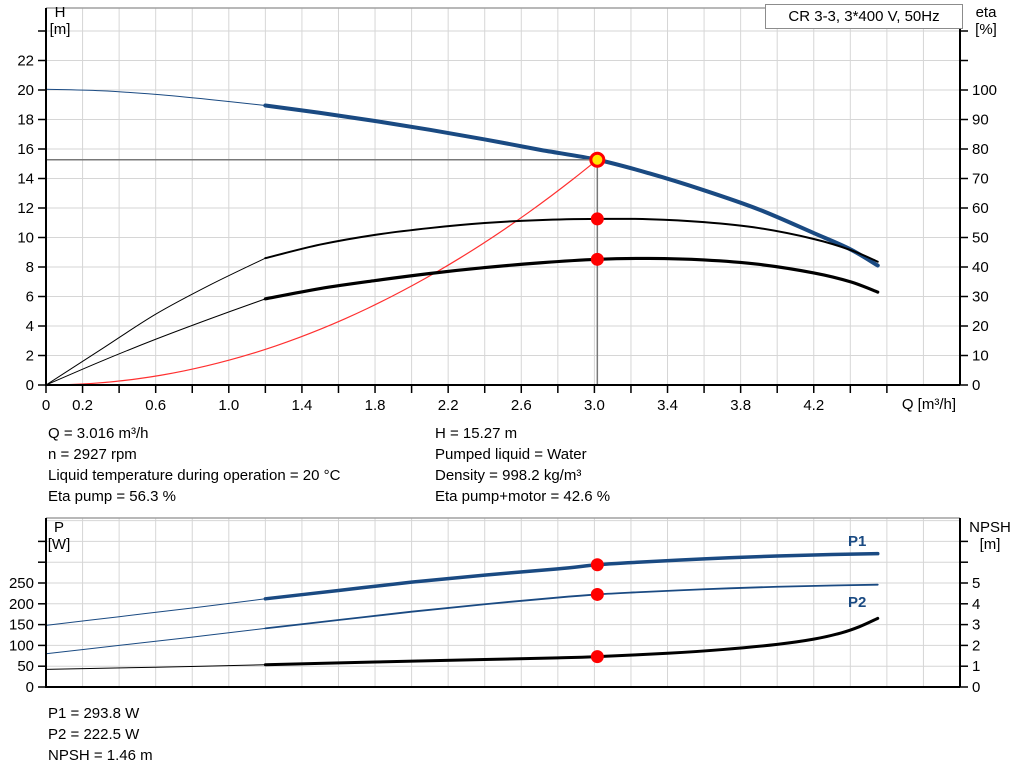  What do you see at coordinates (594, 405) in the screenshot?
I see `x-tick-label: 3.0` at bounding box center [594, 405].